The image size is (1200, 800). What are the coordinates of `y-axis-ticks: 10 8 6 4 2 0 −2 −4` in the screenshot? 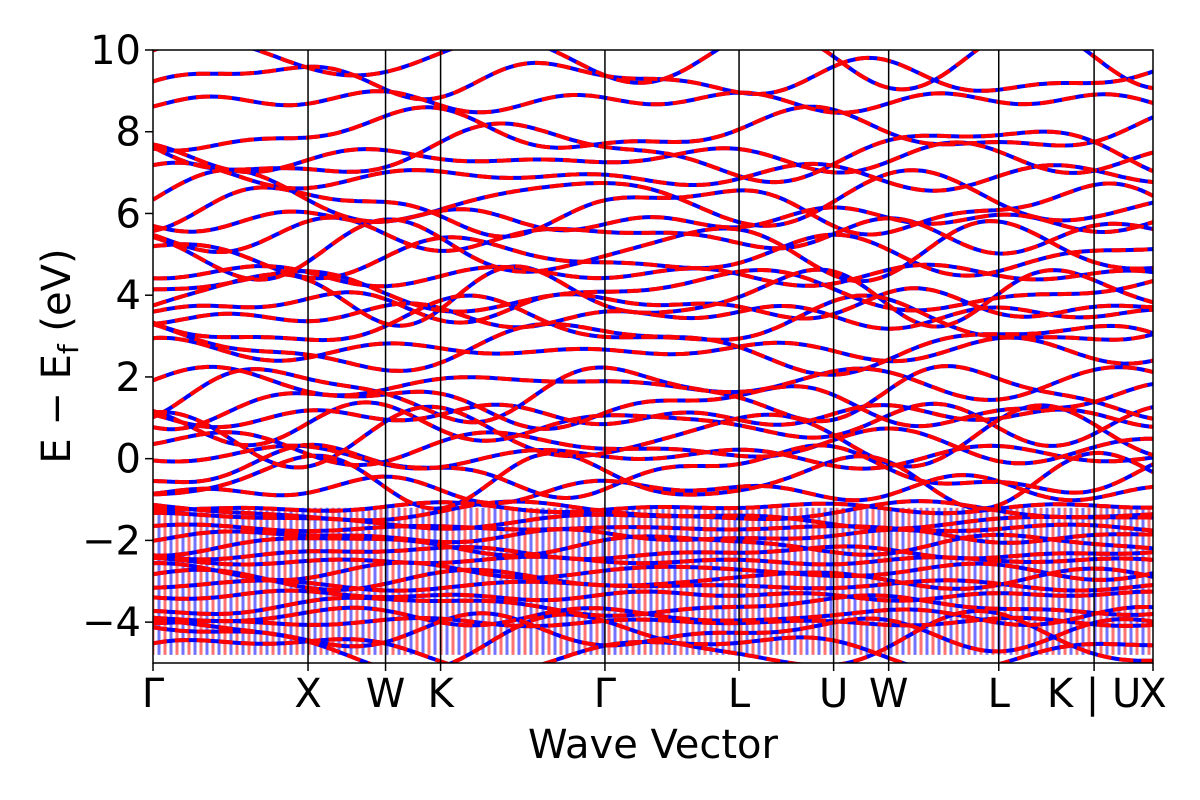 It's located at (117, 337).